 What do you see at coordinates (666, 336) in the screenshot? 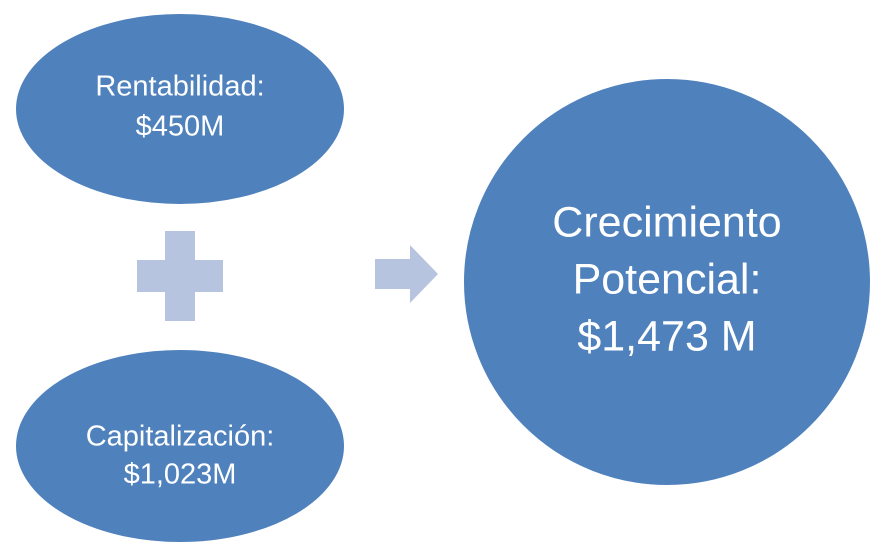
I see `node-label: $1,473 M` at bounding box center [666, 336].